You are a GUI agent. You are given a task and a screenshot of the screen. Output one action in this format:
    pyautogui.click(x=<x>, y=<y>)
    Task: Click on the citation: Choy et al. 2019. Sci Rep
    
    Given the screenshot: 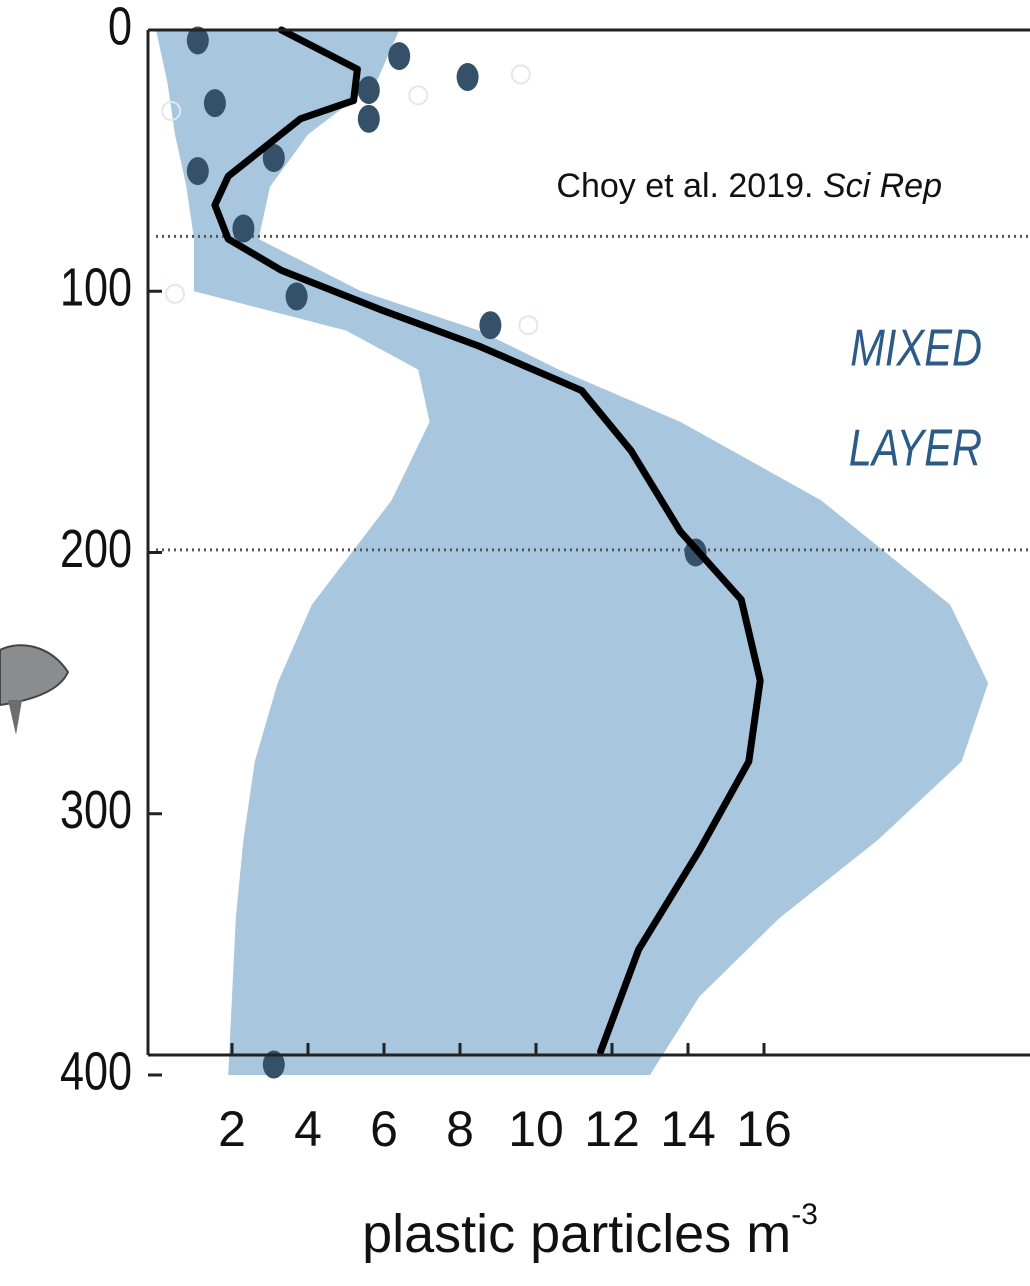 What is the action you would take?
    pyautogui.click(x=749, y=186)
    